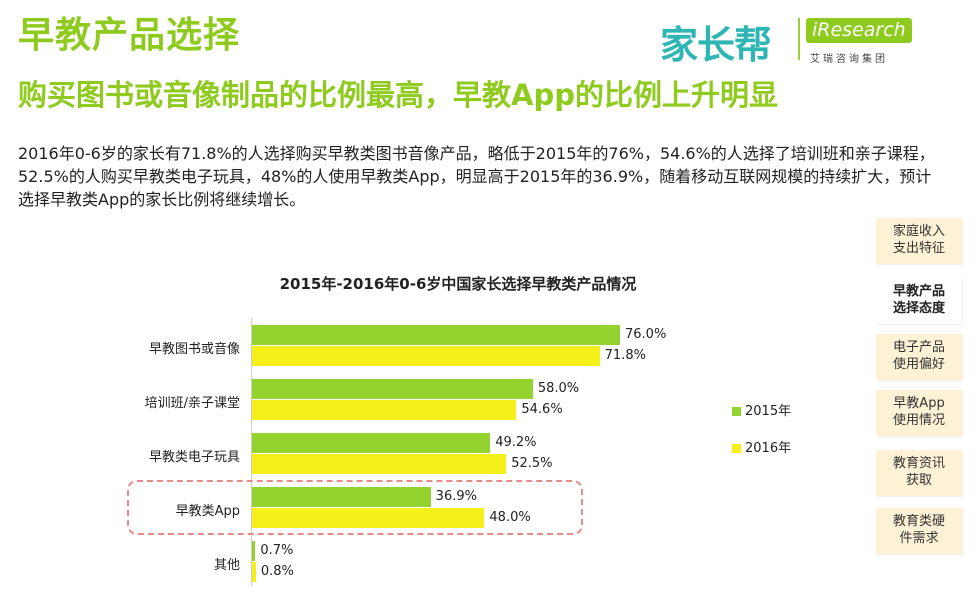 This screenshot has height=595, width=979. I want to click on logo-english-text: iResearch, so click(859, 30).